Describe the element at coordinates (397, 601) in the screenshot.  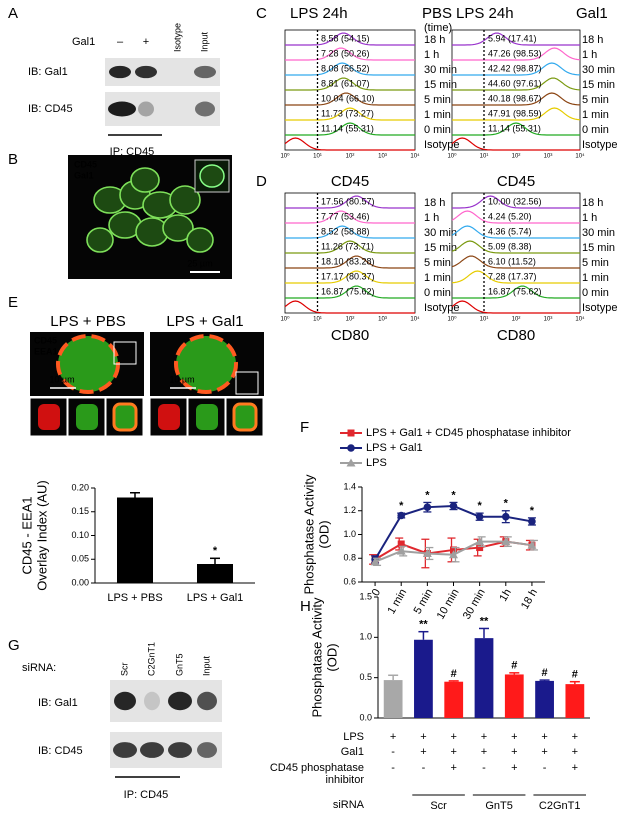
I see `x-tick-label: 1 min` at that location.